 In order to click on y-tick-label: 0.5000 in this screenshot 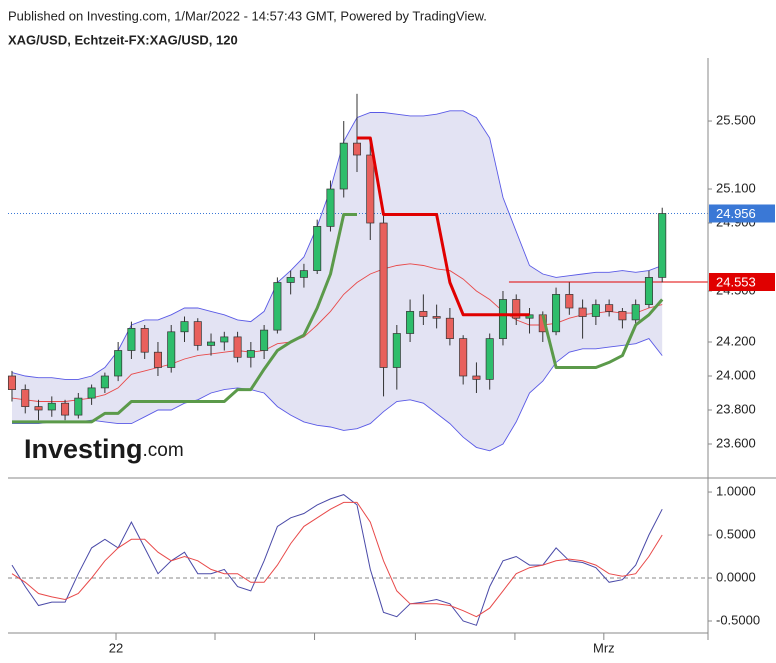, I will do `click(736, 533)`.